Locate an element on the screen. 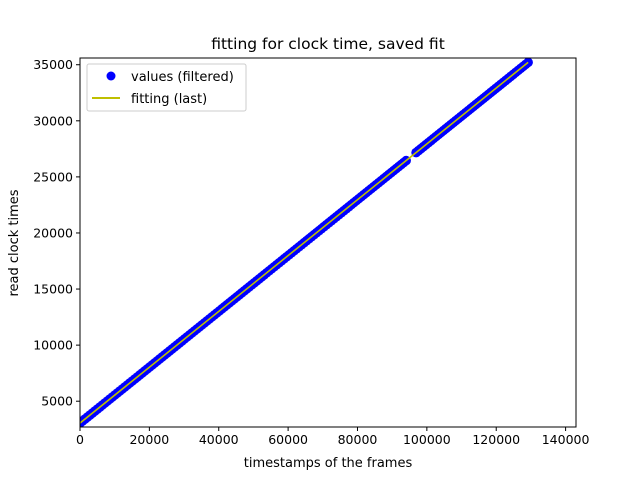  y-tick-label: 15000 is located at coordinates (53, 289).